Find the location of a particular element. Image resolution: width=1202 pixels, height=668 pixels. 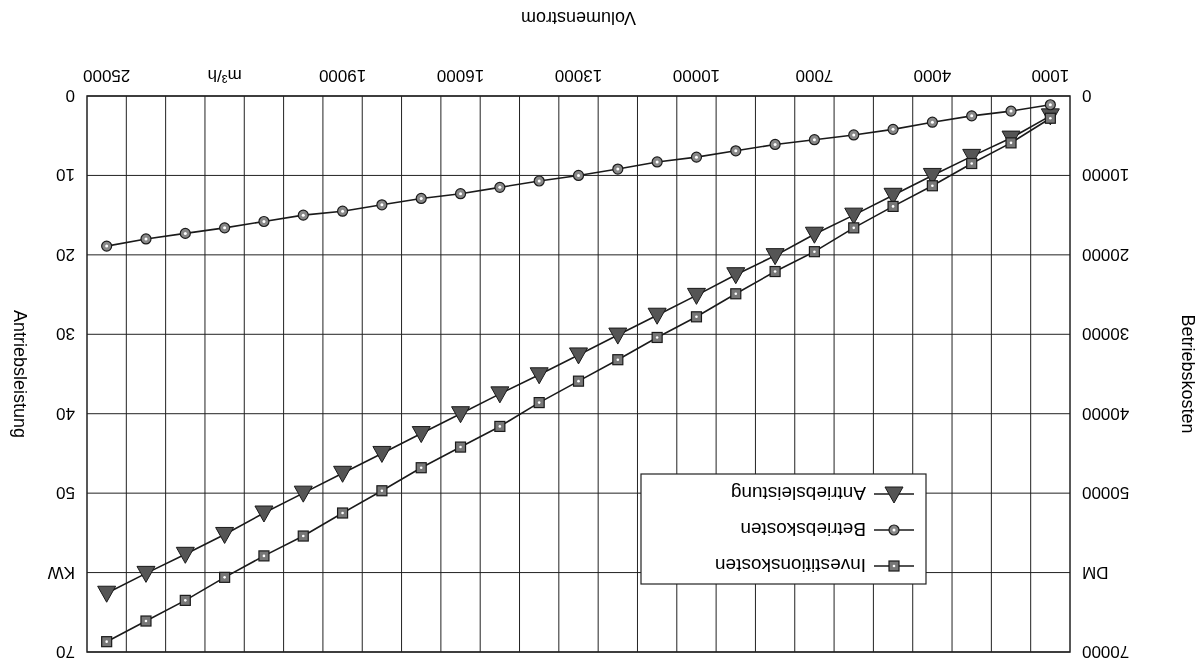

y2-tick-label: 30000 is located at coordinates (1106, 334).